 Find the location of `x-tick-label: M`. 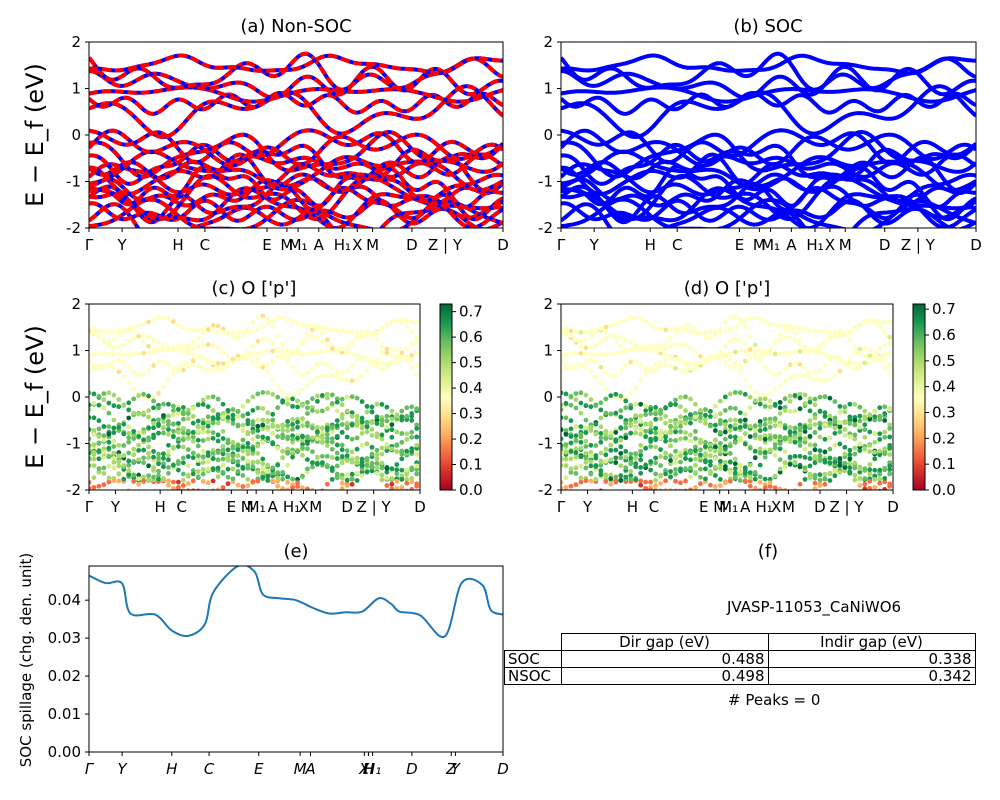

x-tick-label: M is located at coordinates (286, 245).